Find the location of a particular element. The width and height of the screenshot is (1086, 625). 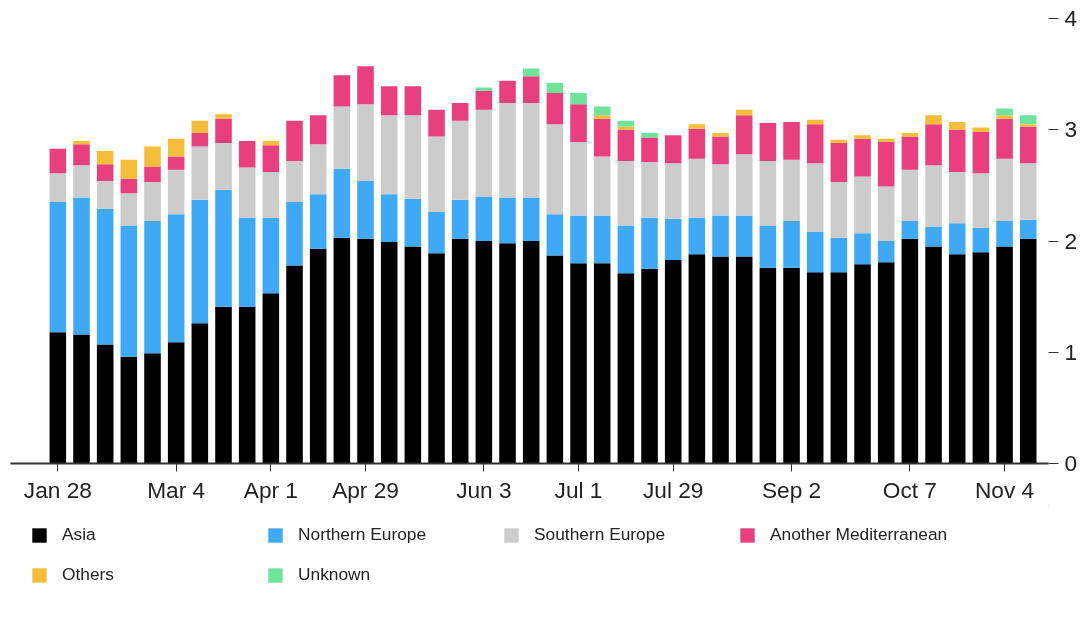

legend-label: Another Mediterranean is located at coordinates (859, 534).